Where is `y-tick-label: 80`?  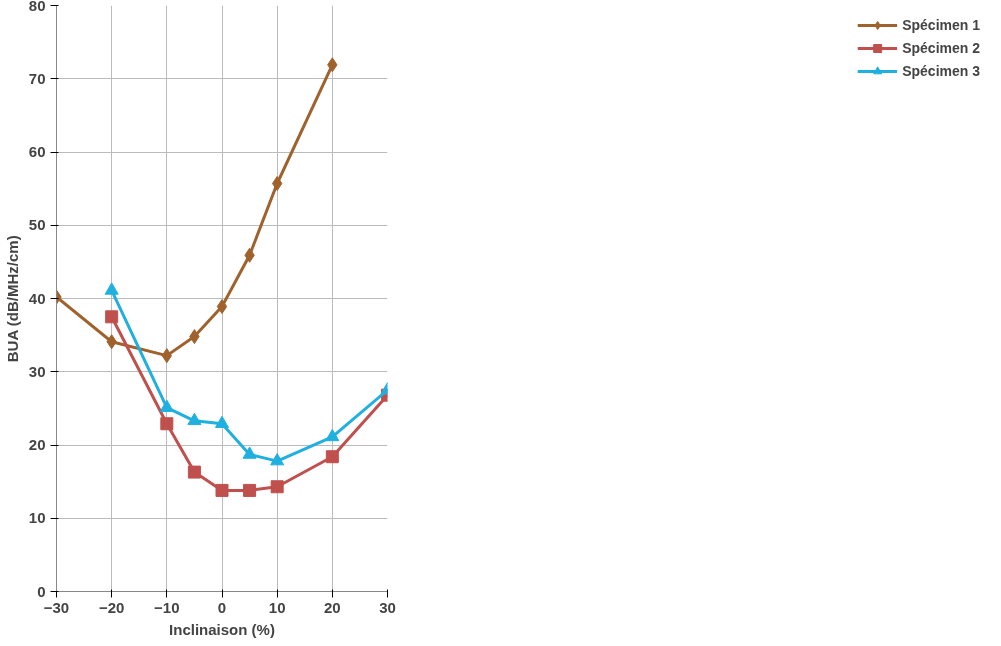 y-tick-label: 80 is located at coordinates (37, 7).